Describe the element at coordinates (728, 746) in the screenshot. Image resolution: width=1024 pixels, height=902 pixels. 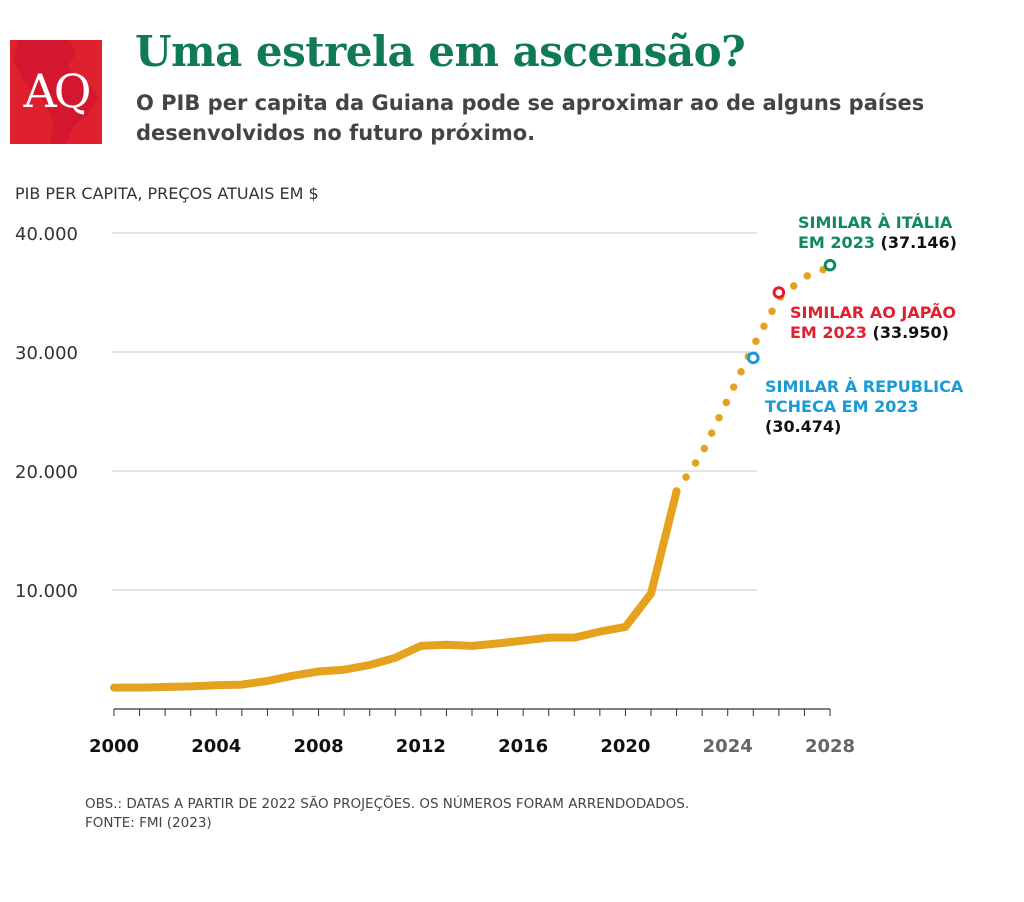
I see `x-tick-label: 2024` at that location.